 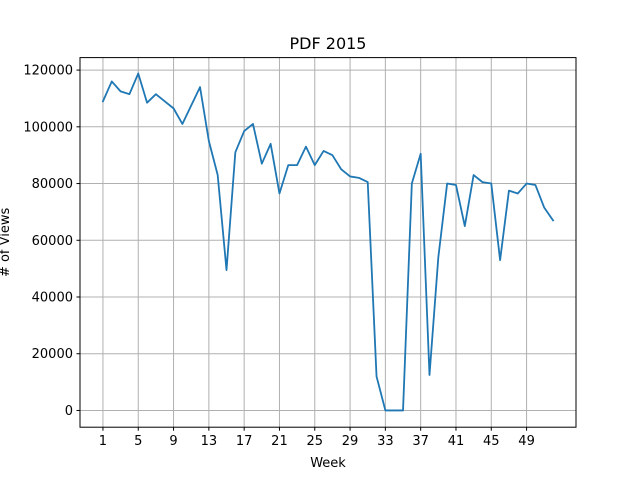 I want to click on chart-title: PDF 2015, so click(x=328, y=43).